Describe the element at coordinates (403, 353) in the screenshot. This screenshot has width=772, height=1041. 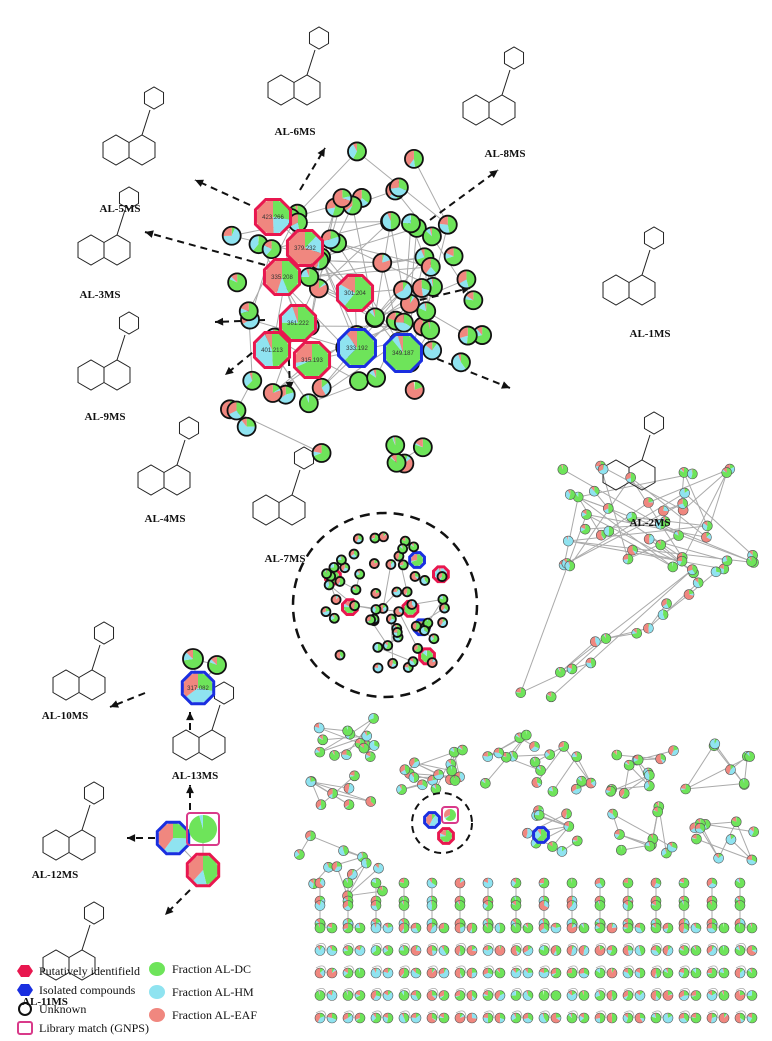
I see `network-node-isolated: 349.187` at that location.